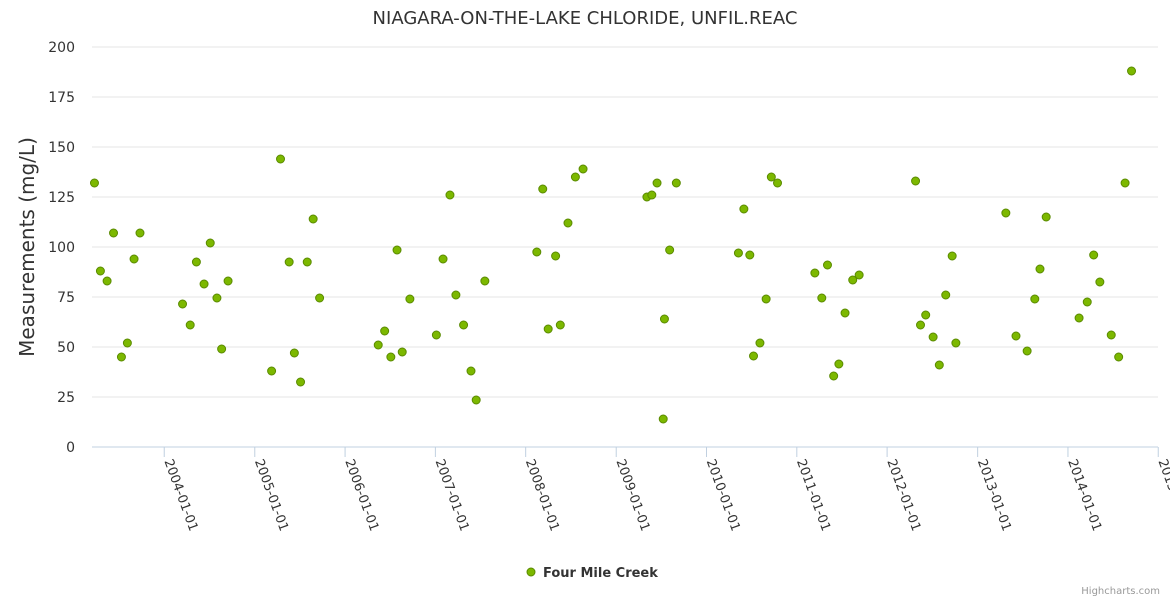 This screenshot has height=600, width=1170. What do you see at coordinates (585, 18) in the screenshot?
I see `chart-title: NIAGARA-ON-THE-LAKE CHLORIDE, UNFIL.REAC` at bounding box center [585, 18].